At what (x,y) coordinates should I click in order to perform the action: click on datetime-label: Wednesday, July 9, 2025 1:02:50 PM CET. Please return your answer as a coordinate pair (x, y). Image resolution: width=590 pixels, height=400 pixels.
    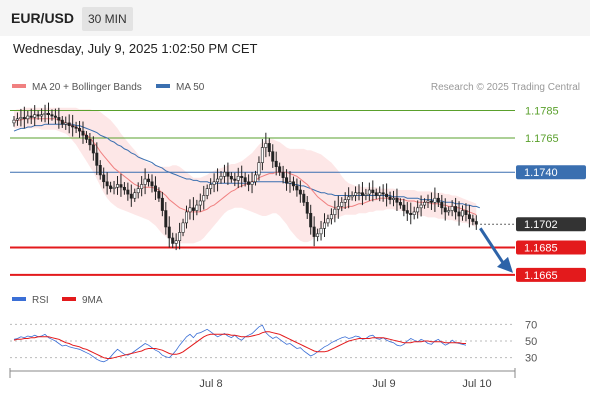
    Looking at the image, I should click on (135, 48).